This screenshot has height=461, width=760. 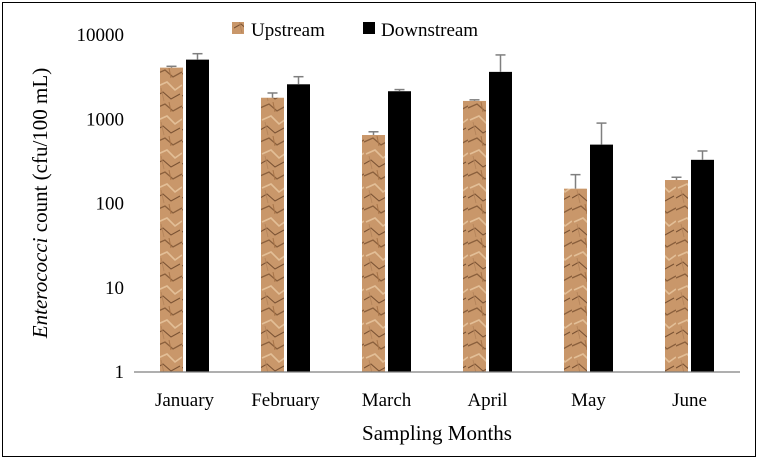 I want to click on y-tick-label: 1, so click(x=120, y=372).